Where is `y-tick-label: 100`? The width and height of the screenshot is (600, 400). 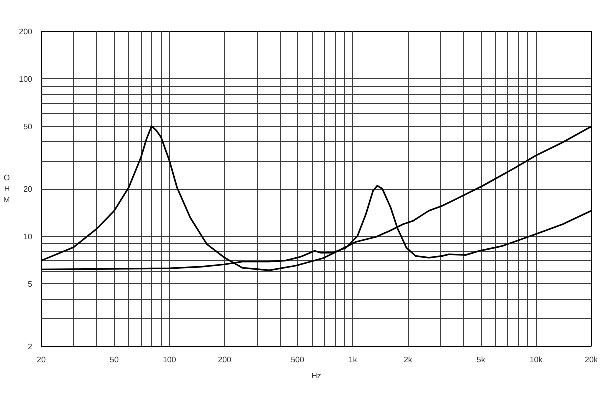 y-tick-label: 100 is located at coordinates (26, 79).